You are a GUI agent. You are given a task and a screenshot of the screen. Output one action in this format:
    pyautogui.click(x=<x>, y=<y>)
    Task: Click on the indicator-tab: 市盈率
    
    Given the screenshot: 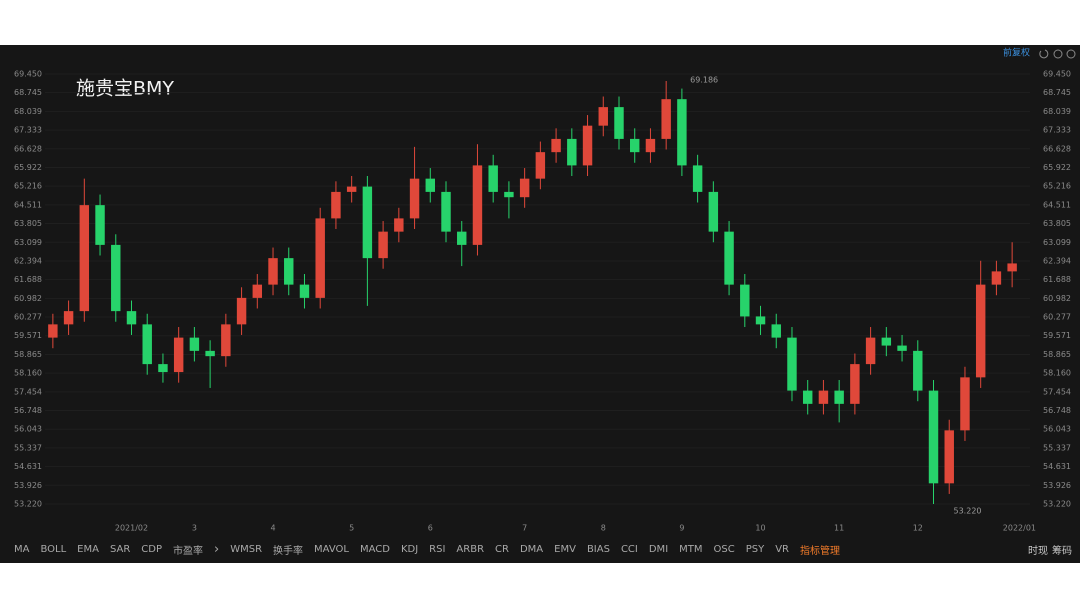 What is the action you would take?
    pyautogui.click(x=188, y=551)
    